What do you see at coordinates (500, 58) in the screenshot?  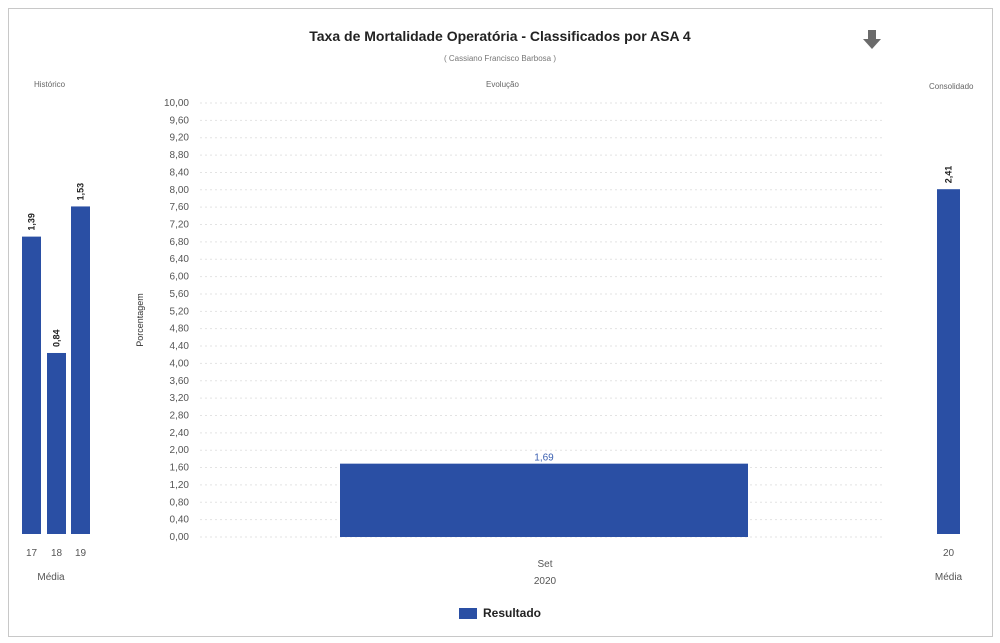 I see `chart-subtitle: ( Cassiano Francisco Barbosa )` at bounding box center [500, 58].